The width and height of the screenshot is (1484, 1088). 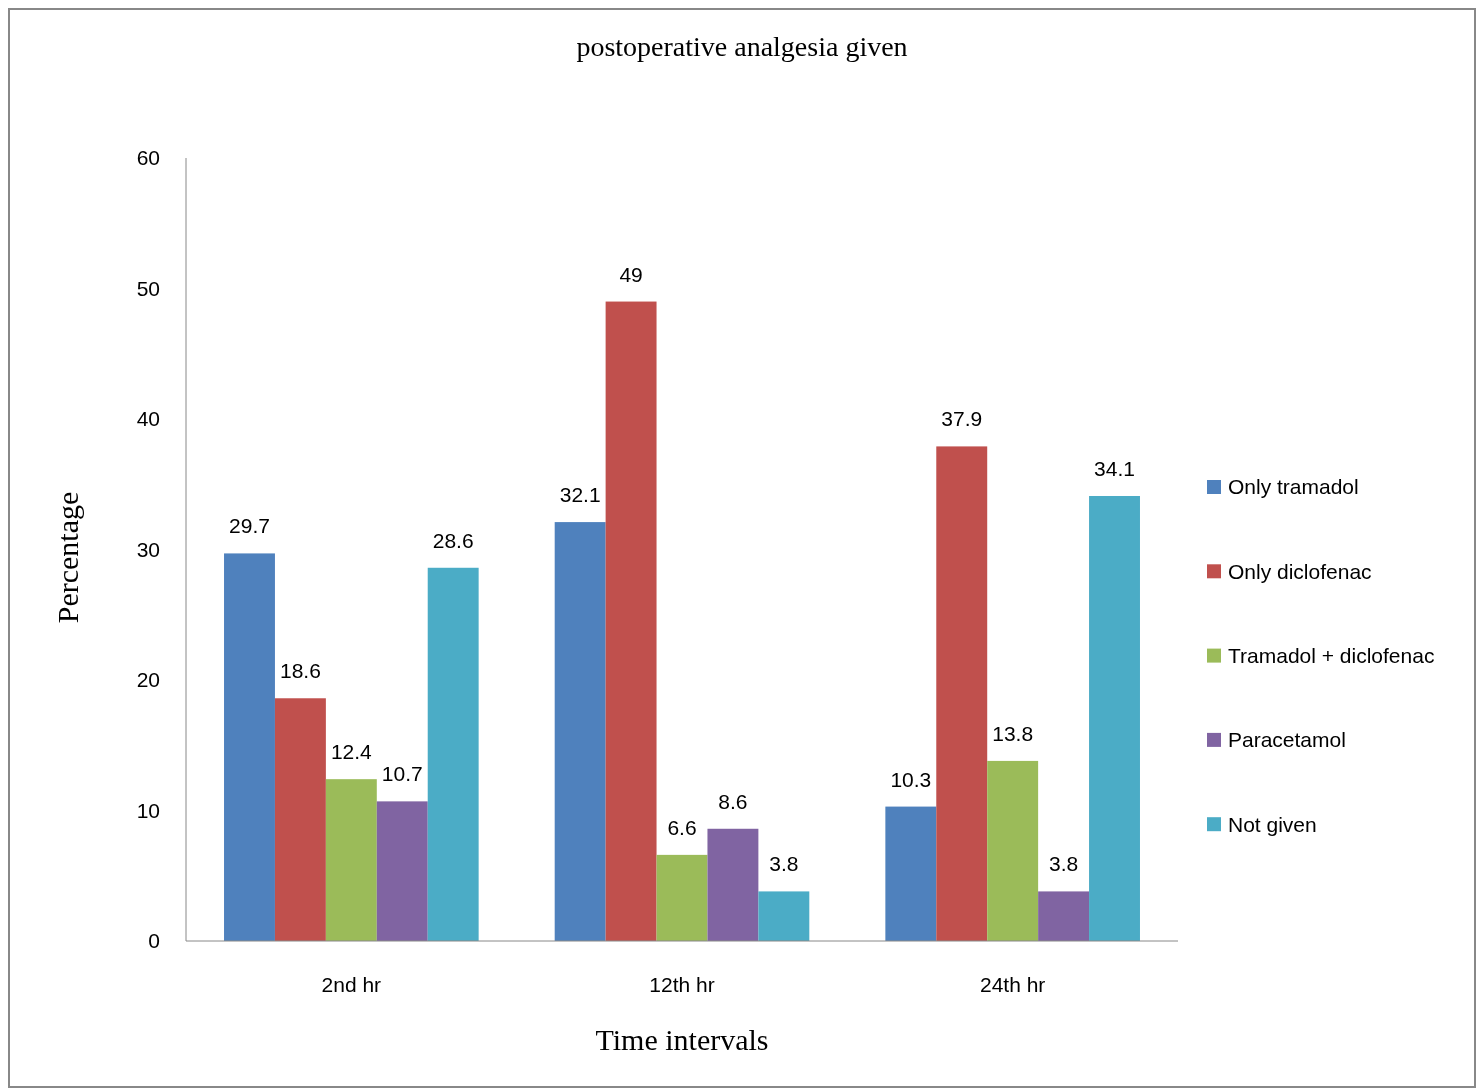 What do you see at coordinates (1331, 655) in the screenshot?
I see `legend-label: Tramadol + diclofenac` at bounding box center [1331, 655].